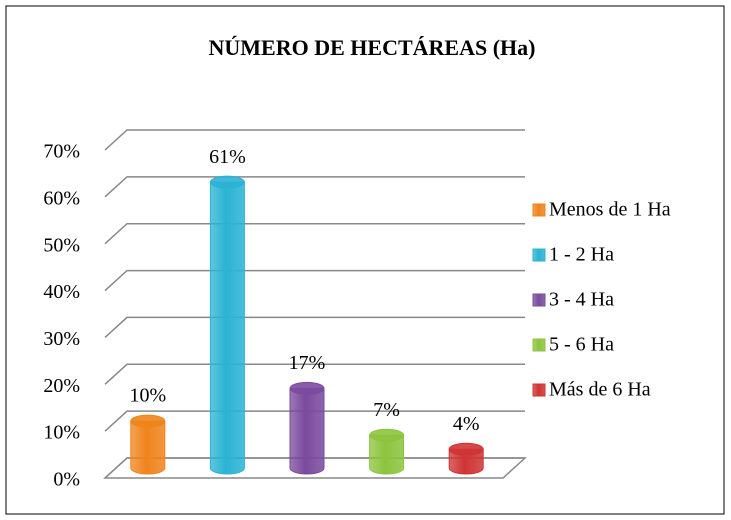 This screenshot has height=520, width=731. What do you see at coordinates (61, 292) in the screenshot?
I see `y-tick-label: 40%` at bounding box center [61, 292].